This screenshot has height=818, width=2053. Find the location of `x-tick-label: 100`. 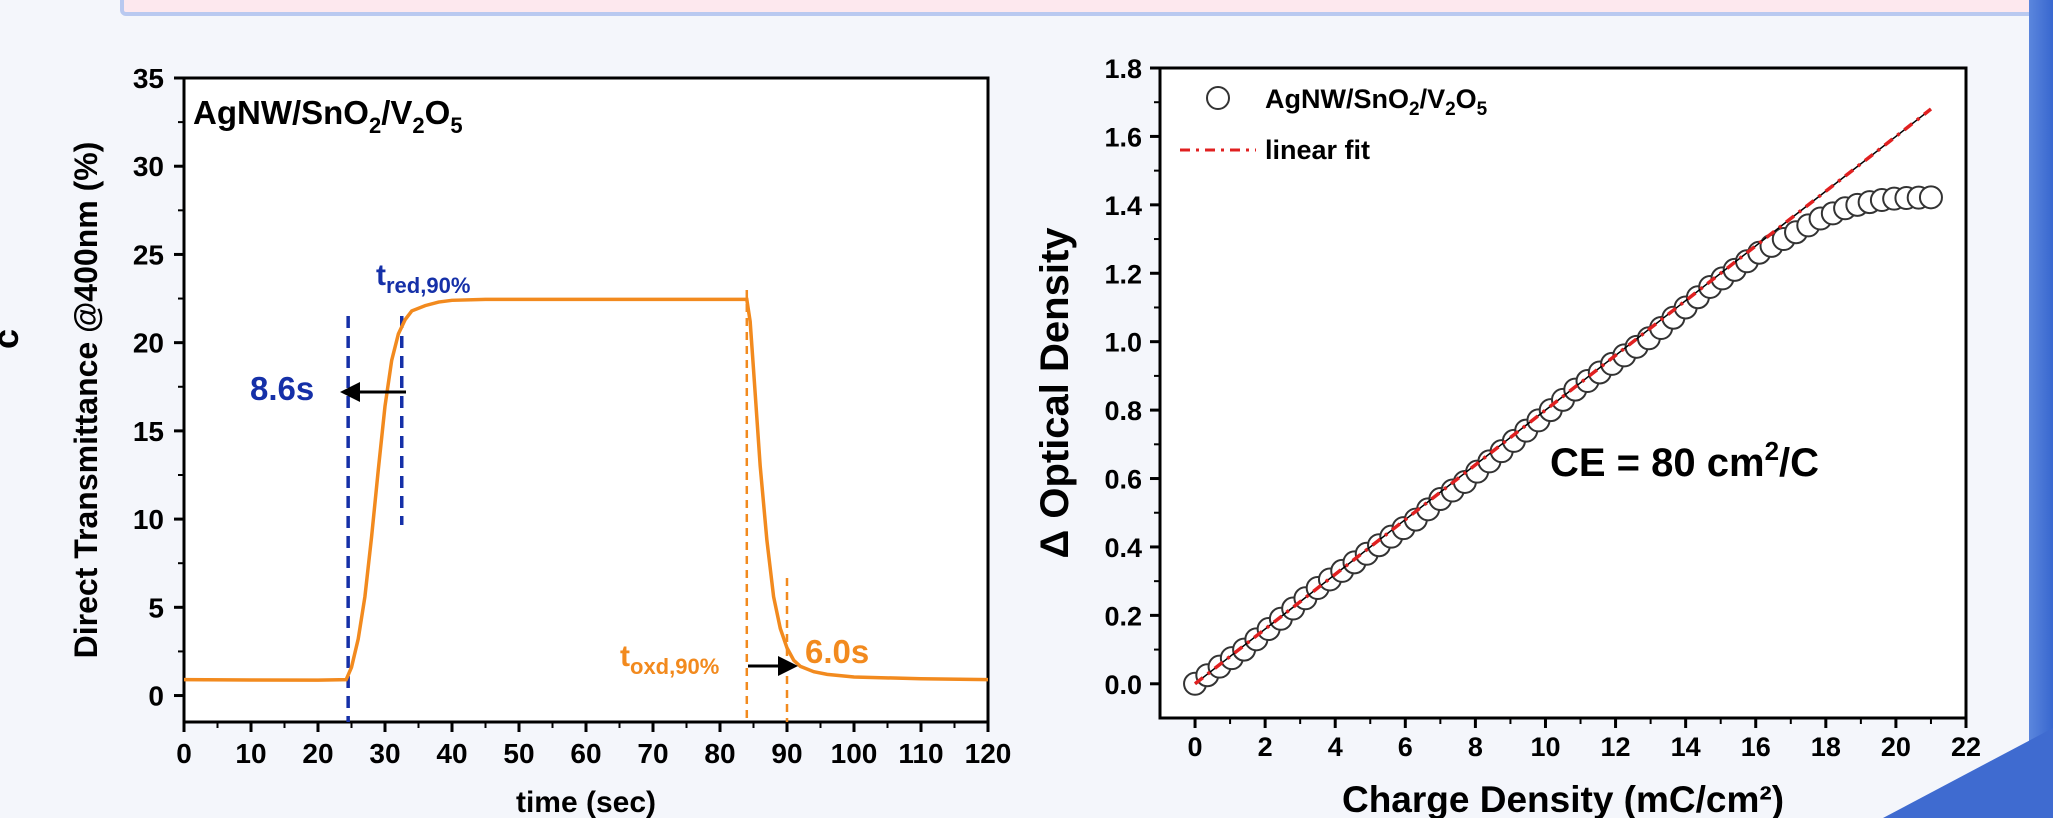

x-tick-label: 100 is located at coordinates (854, 753).